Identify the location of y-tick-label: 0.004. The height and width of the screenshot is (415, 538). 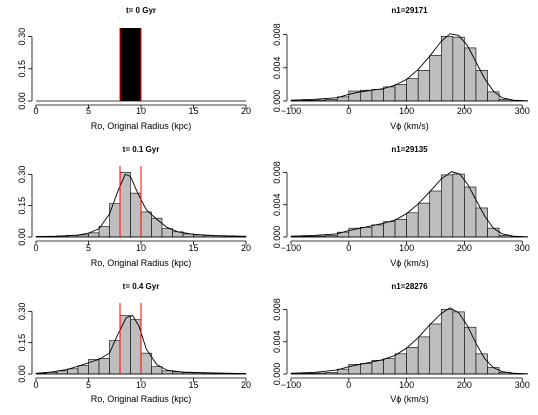
(277, 341).